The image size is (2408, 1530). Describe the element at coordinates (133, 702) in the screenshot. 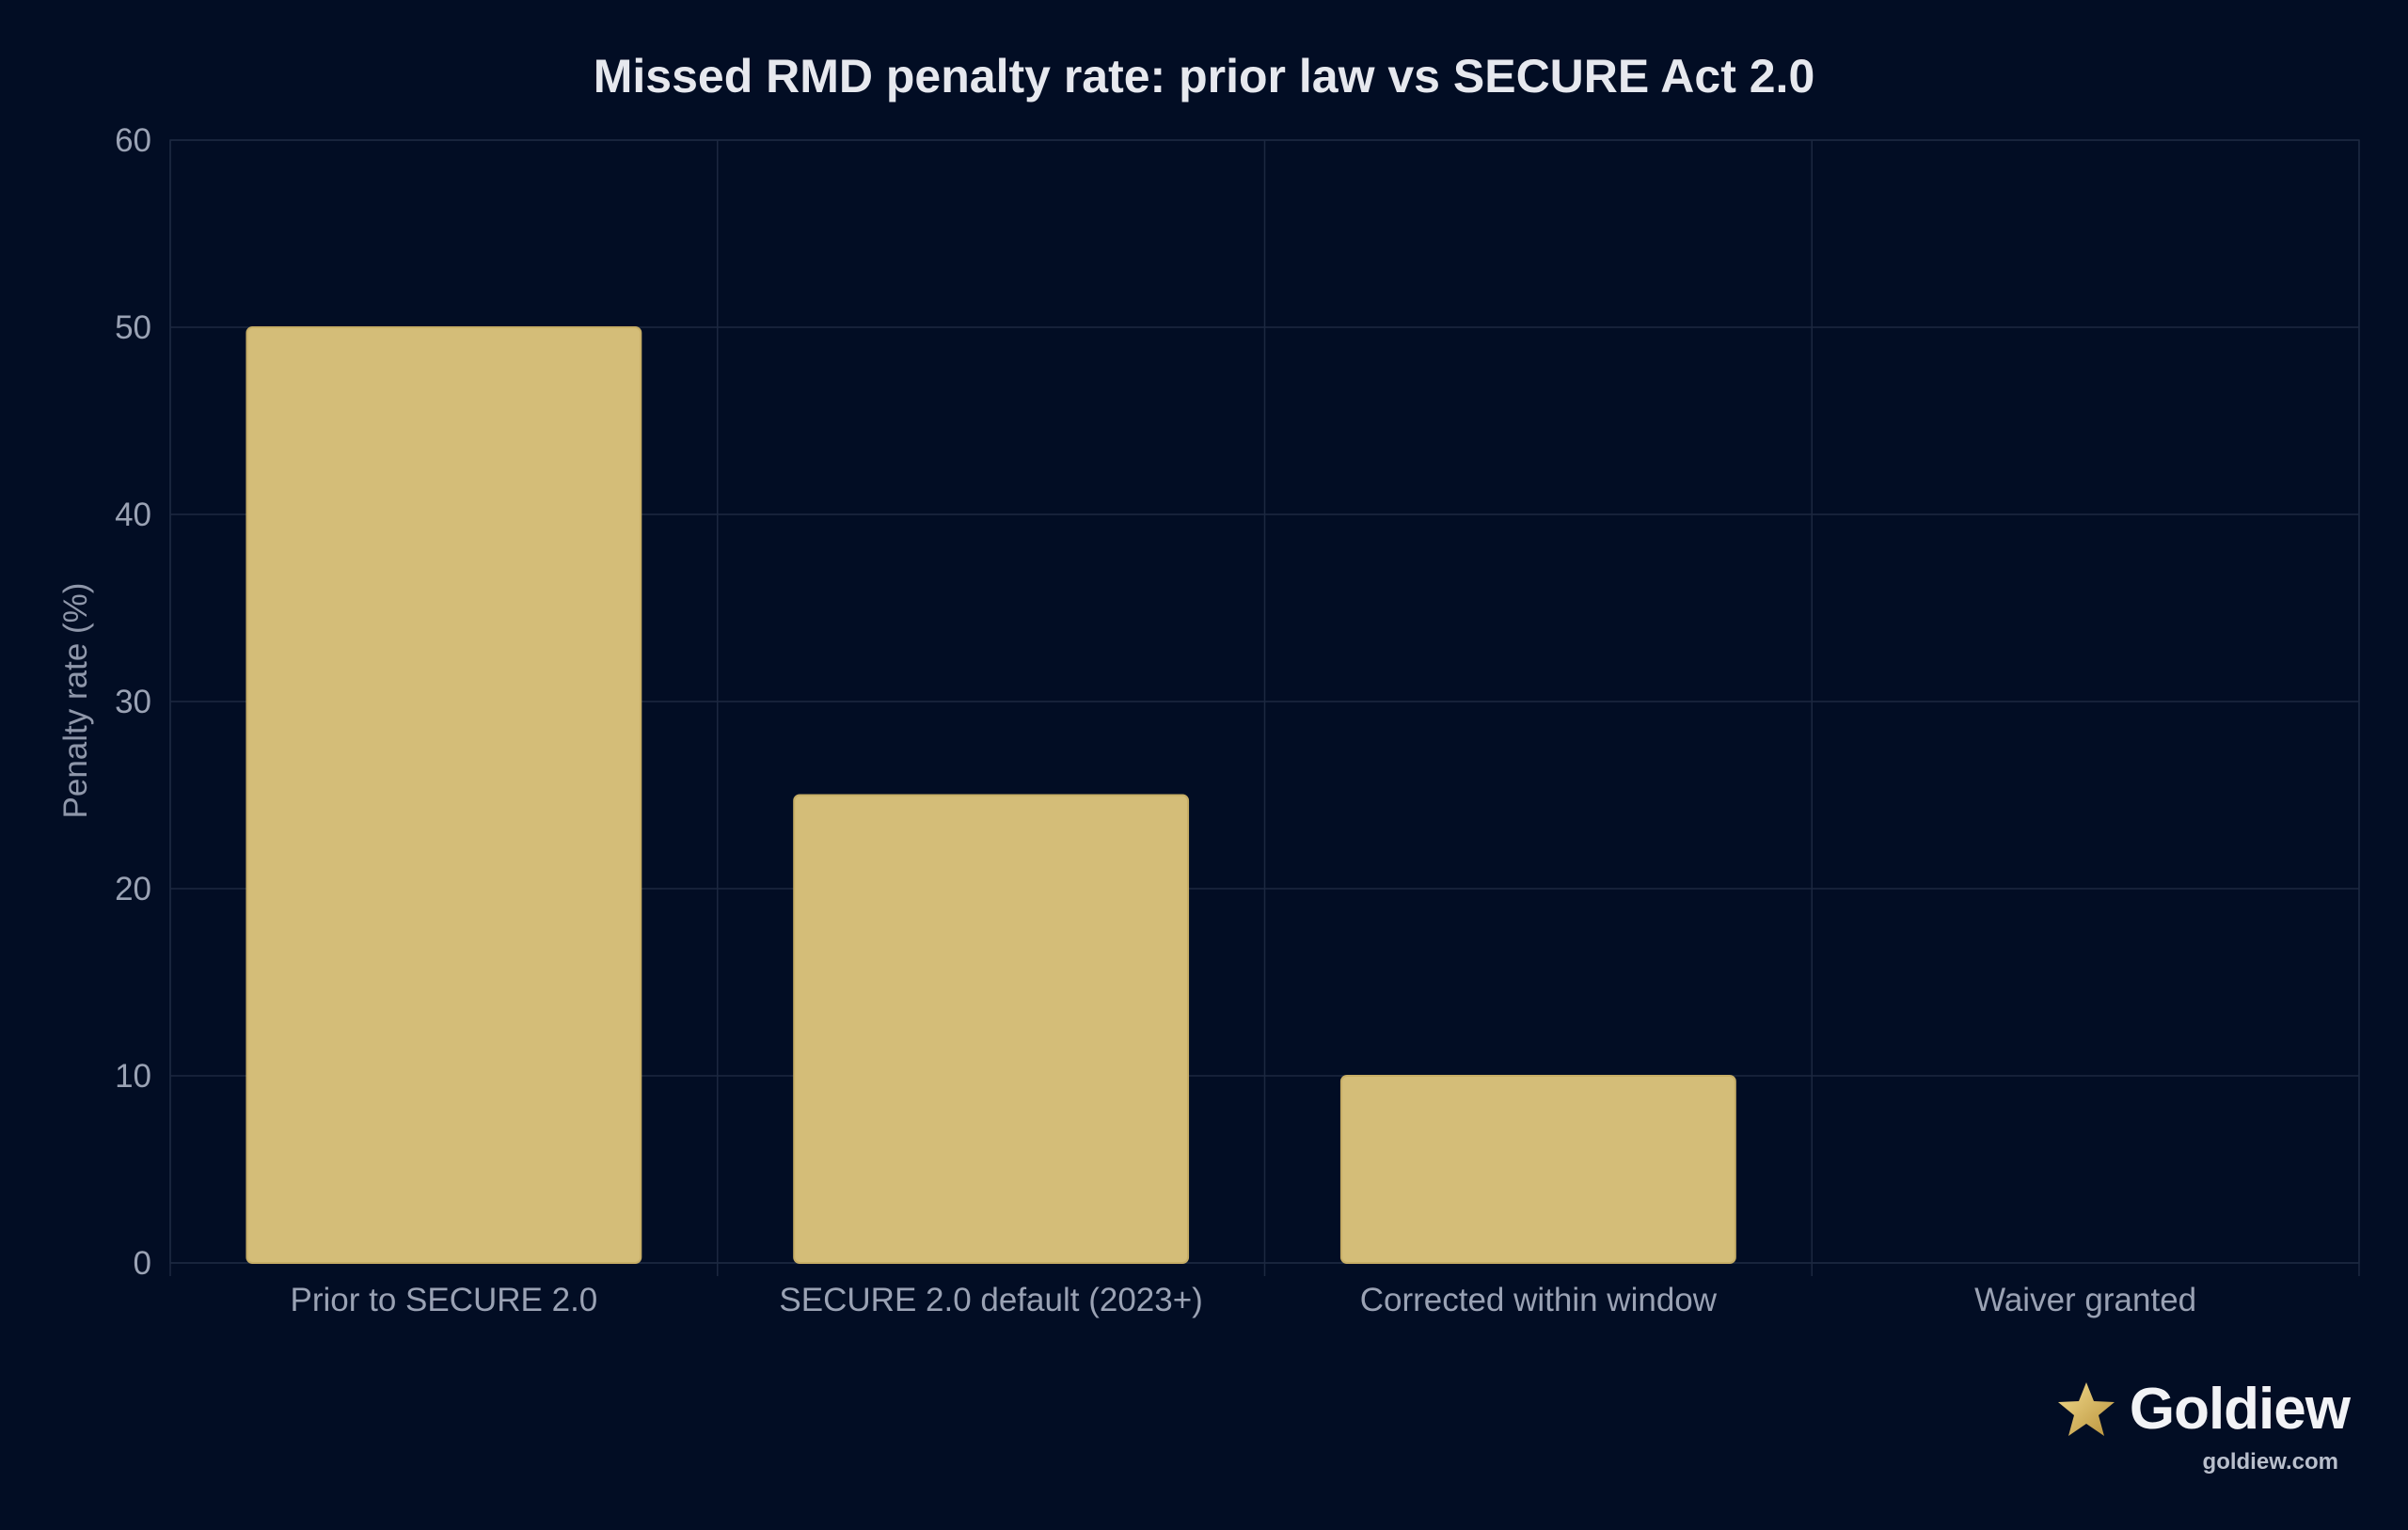

I see `y-tick-label: 30` at that location.